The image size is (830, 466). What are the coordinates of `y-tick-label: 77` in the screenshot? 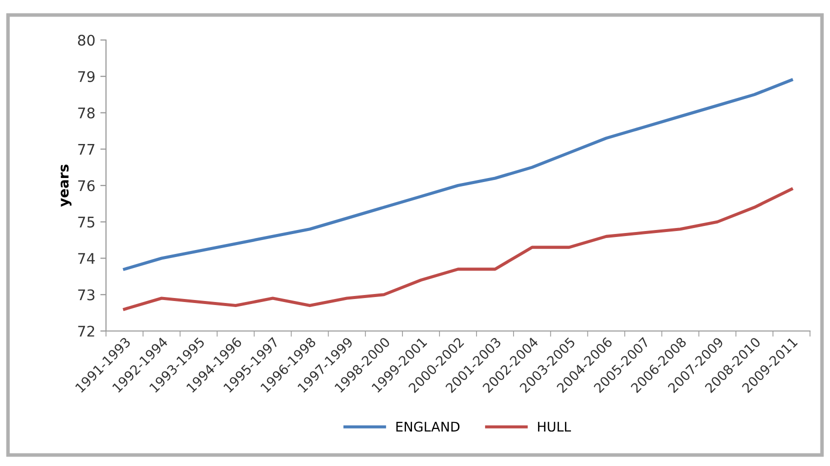 It's located at (86, 149).